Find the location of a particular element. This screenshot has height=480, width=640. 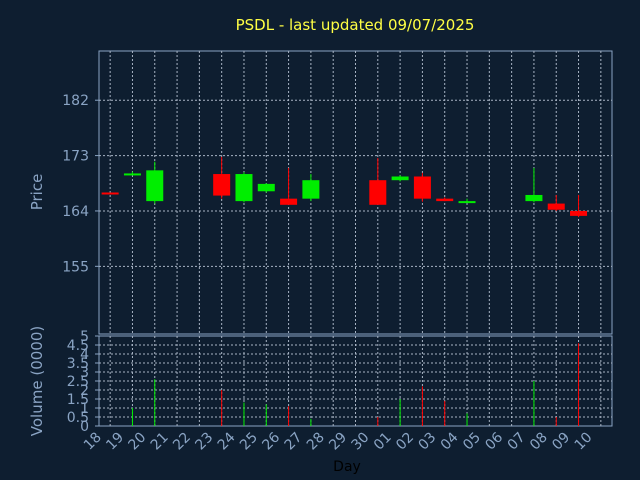

x-tick-label: 07 is located at coordinates (517, 442).